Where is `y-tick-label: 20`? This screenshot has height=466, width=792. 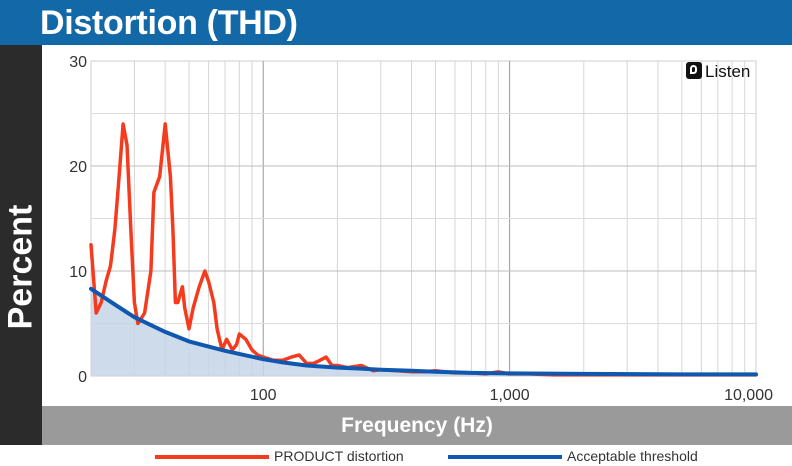
y-tick-label: 20 is located at coordinates (78, 167).